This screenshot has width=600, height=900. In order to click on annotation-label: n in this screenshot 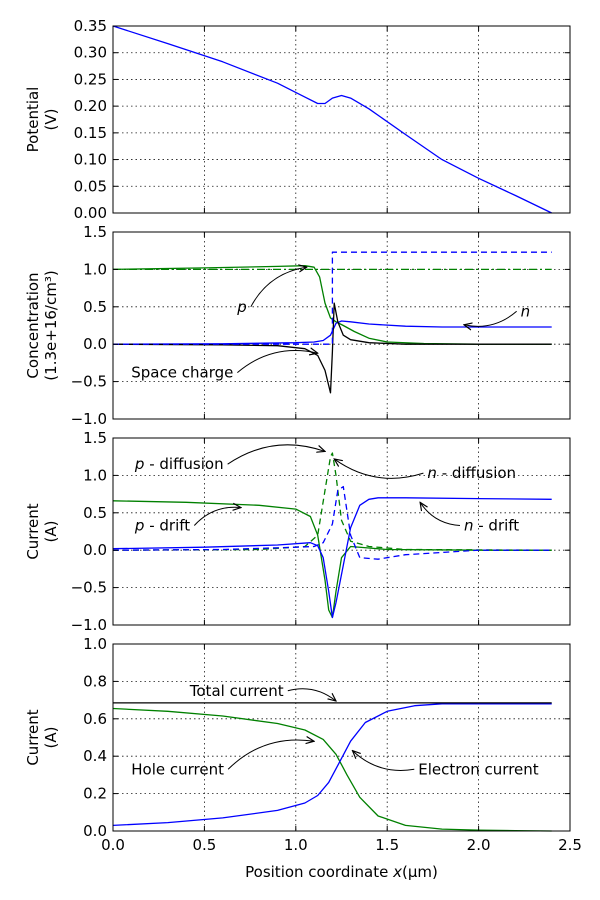, I will do `click(526, 311)`.